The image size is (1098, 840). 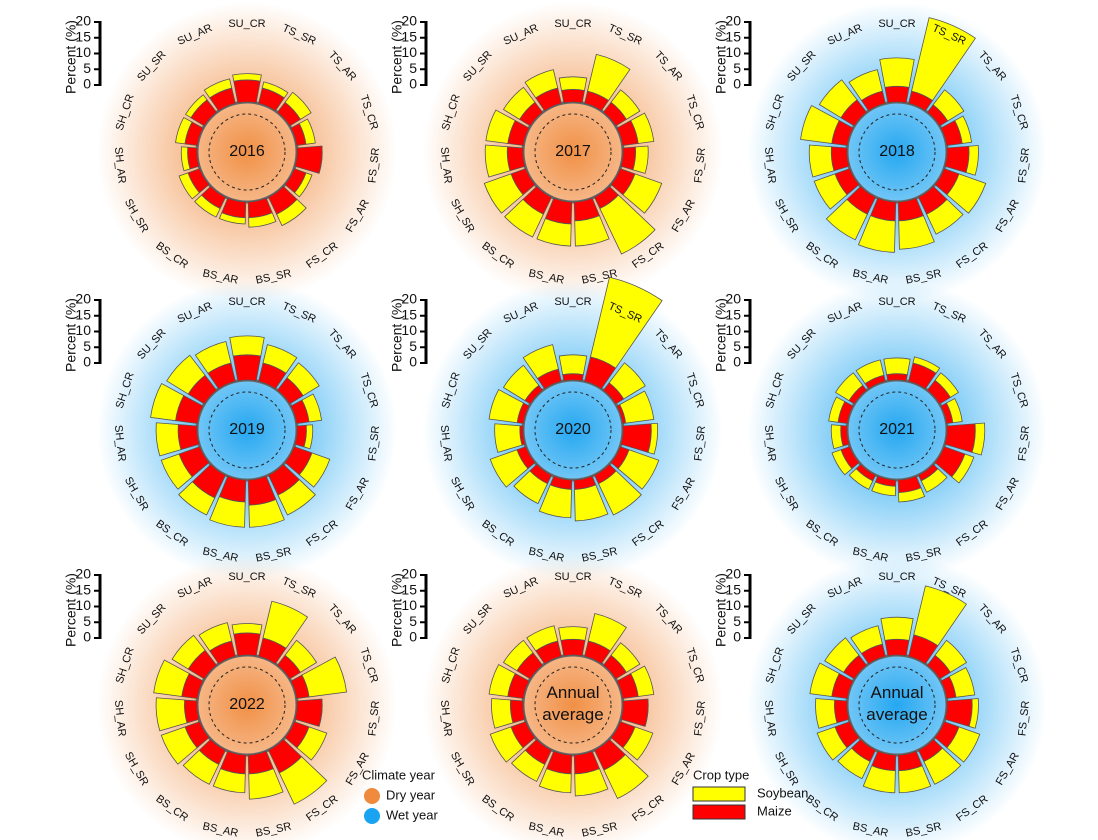 I want to click on inner-ring, so click(x=573, y=430).